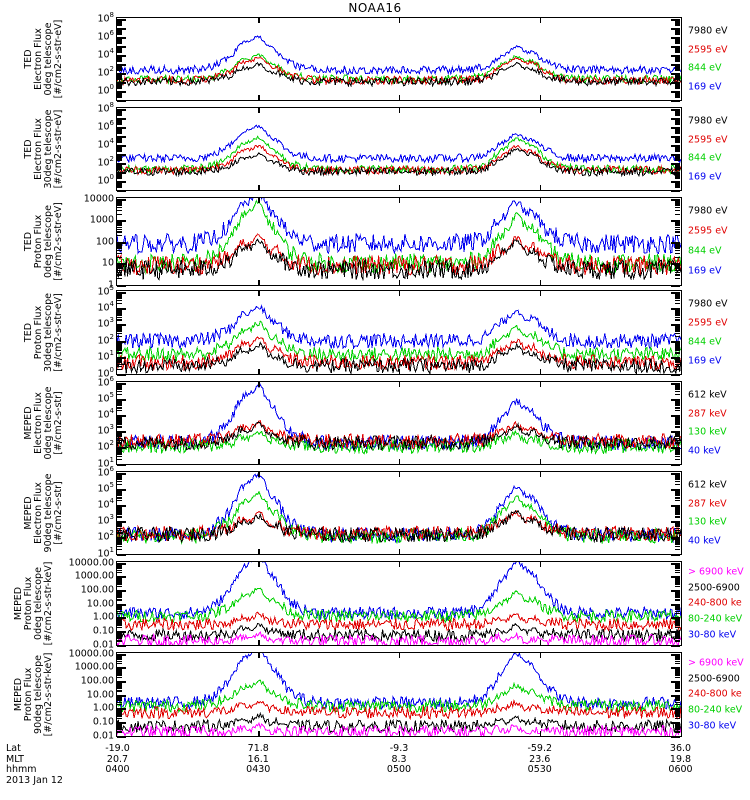 This screenshot has width=750, height=800. I want to click on y-tick-labels-ted-proton-30deg: 10⁵ 10⁴ 10³ 10² 10¹ 10⁰, so click(87, 330).